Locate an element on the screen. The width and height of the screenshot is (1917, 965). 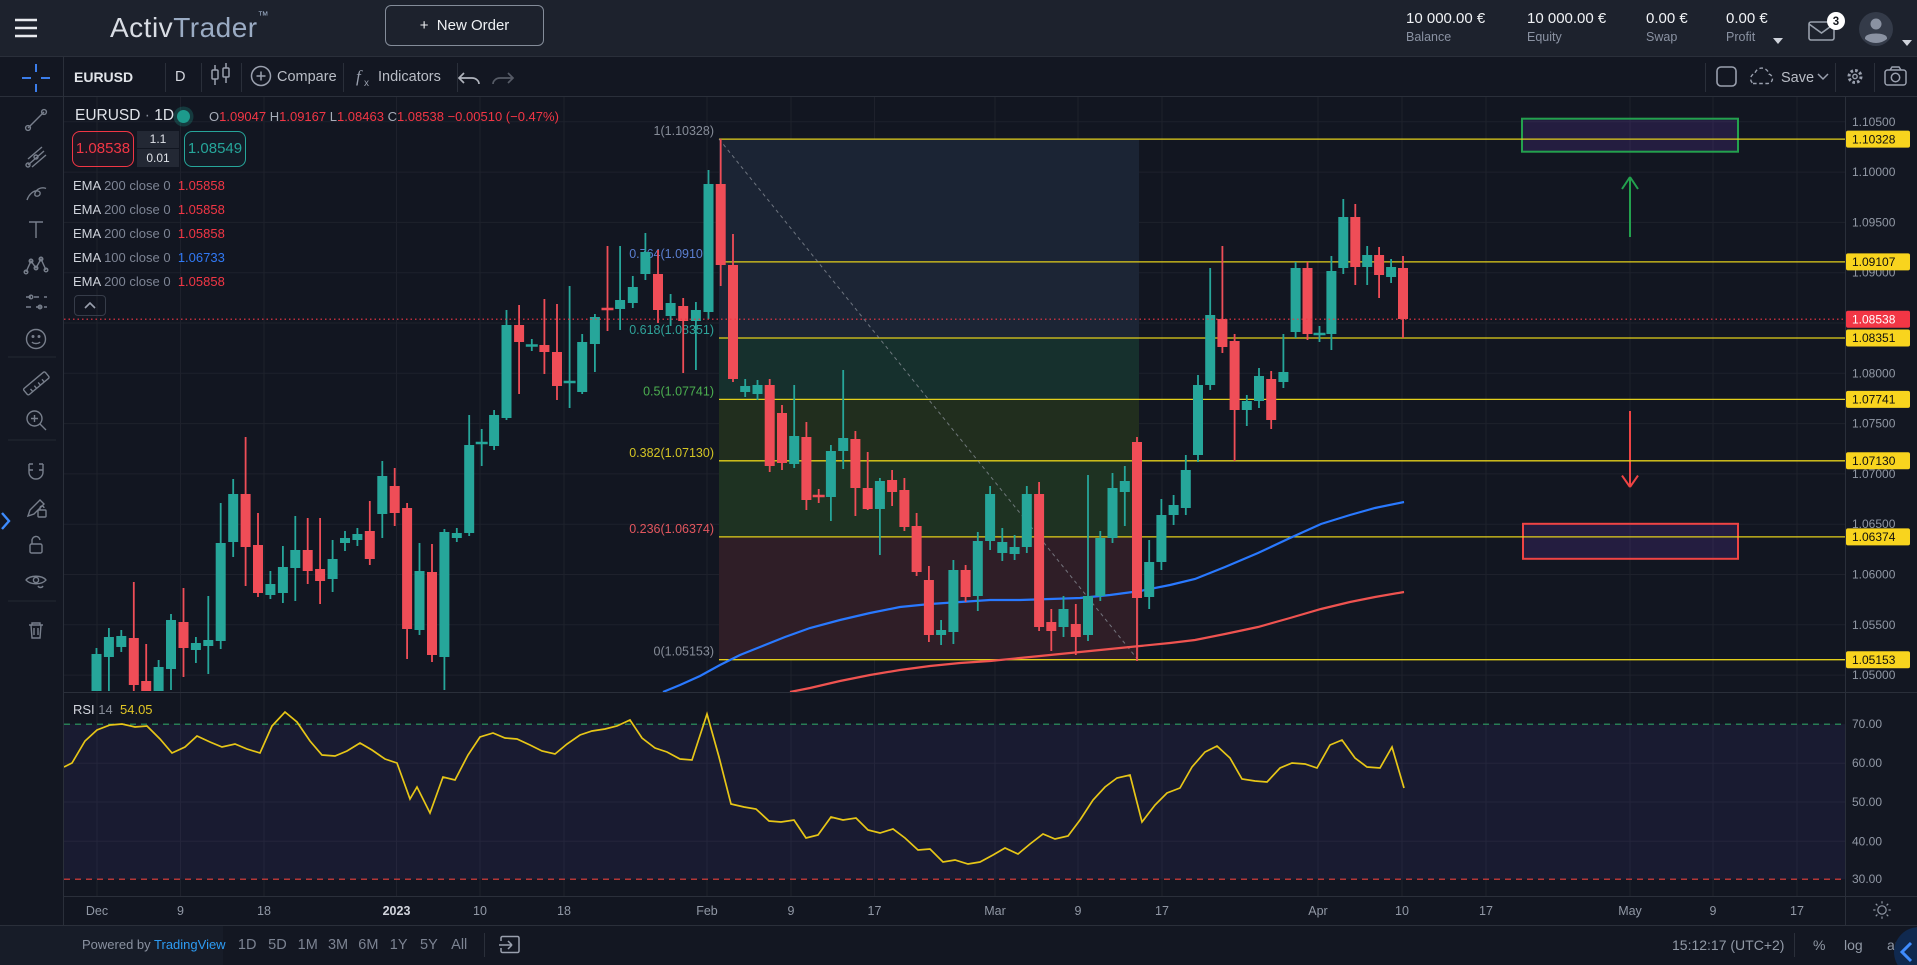
svg-text: 40.00 is located at coordinates (1867, 841).